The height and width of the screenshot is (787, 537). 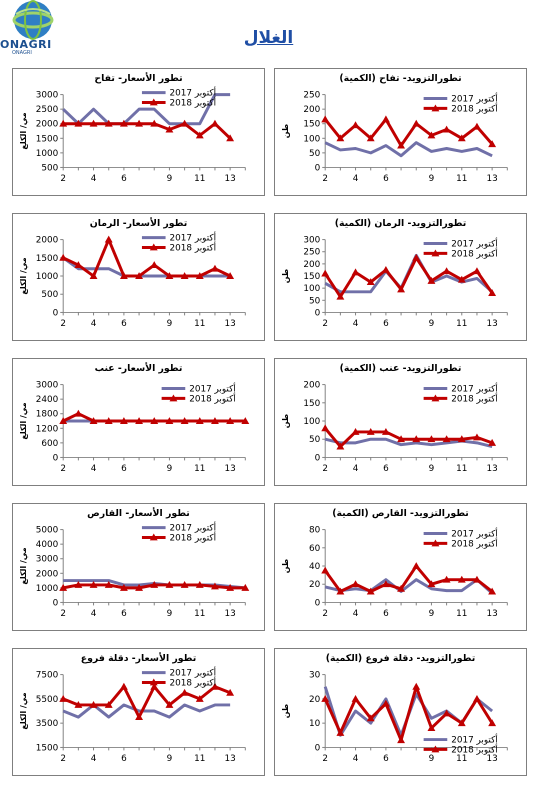 What do you see at coordinates (315, 567) in the screenshot?
I see `y-tick-label: 40` at bounding box center [315, 567].